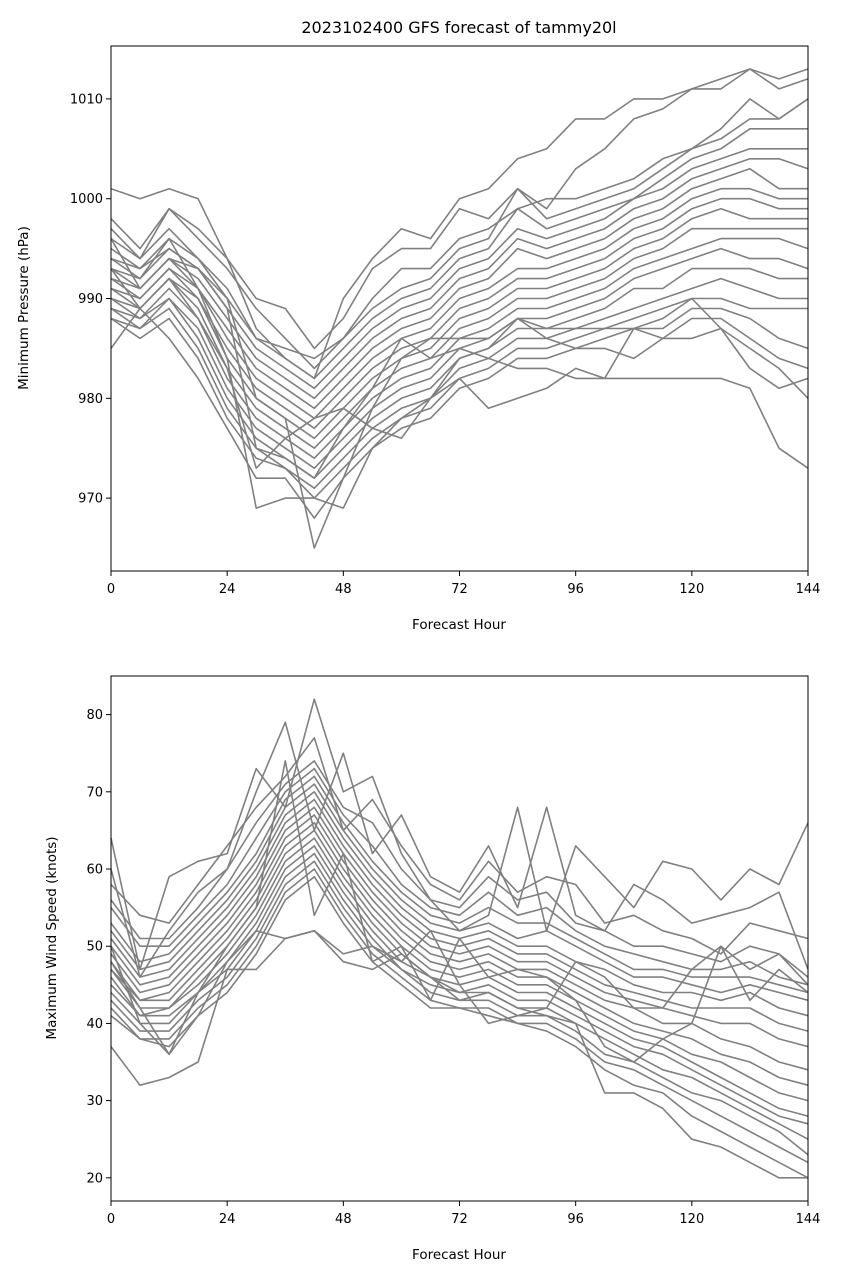 The image size is (843, 1279). I want to click on wind-x-tick-label: 0, so click(111, 1219).